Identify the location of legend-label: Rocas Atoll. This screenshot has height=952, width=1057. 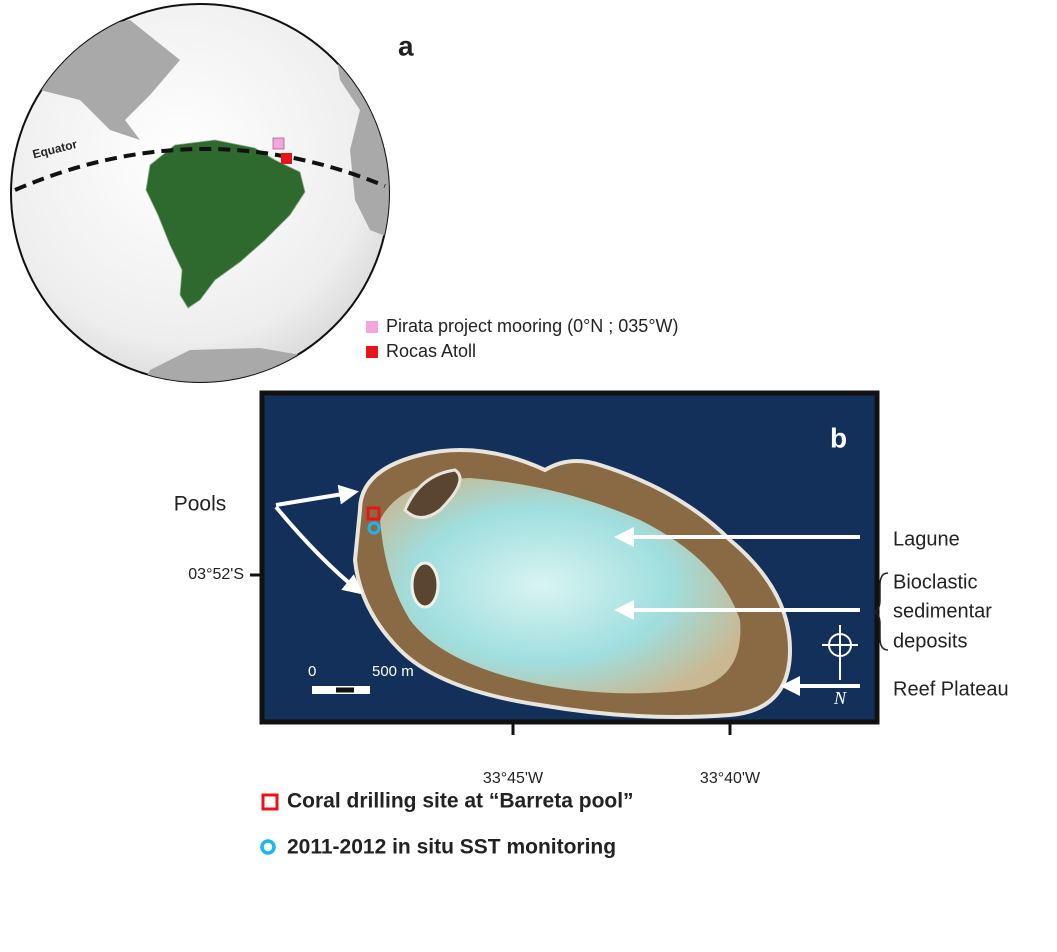
(431, 351).